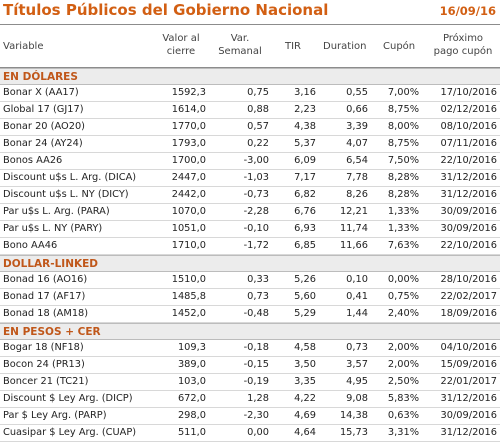  What do you see at coordinates (188, 313) in the screenshot?
I see `cell-valor: 1452,0` at bounding box center [188, 313].